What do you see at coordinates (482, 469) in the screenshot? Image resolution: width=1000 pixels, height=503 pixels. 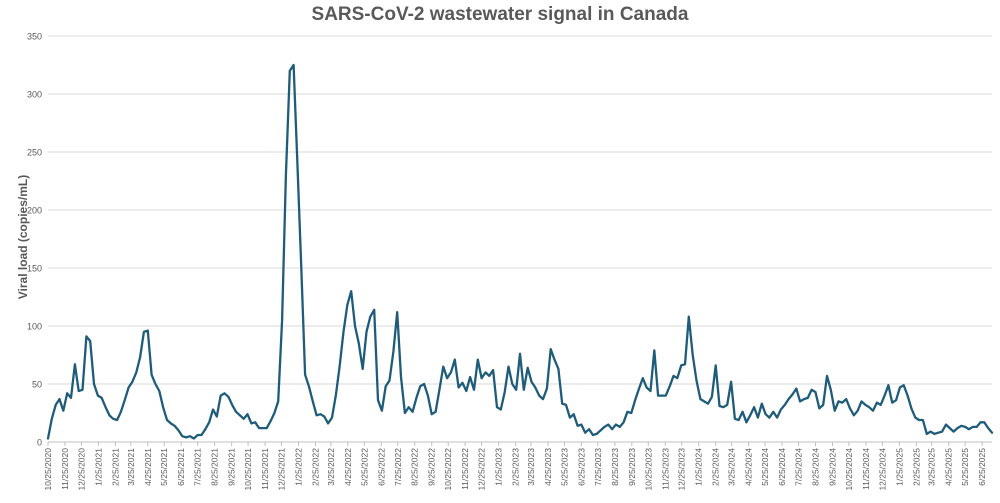 I see `x-tick-label: 12/25/2022` at bounding box center [482, 469].